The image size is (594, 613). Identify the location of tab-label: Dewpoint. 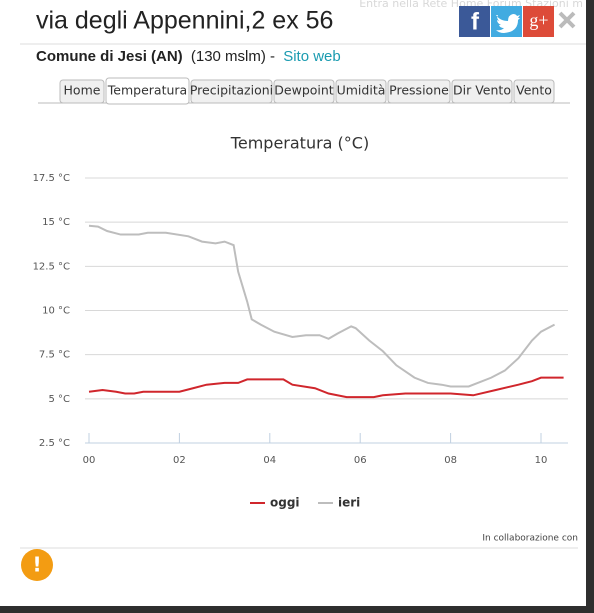
(304, 90).